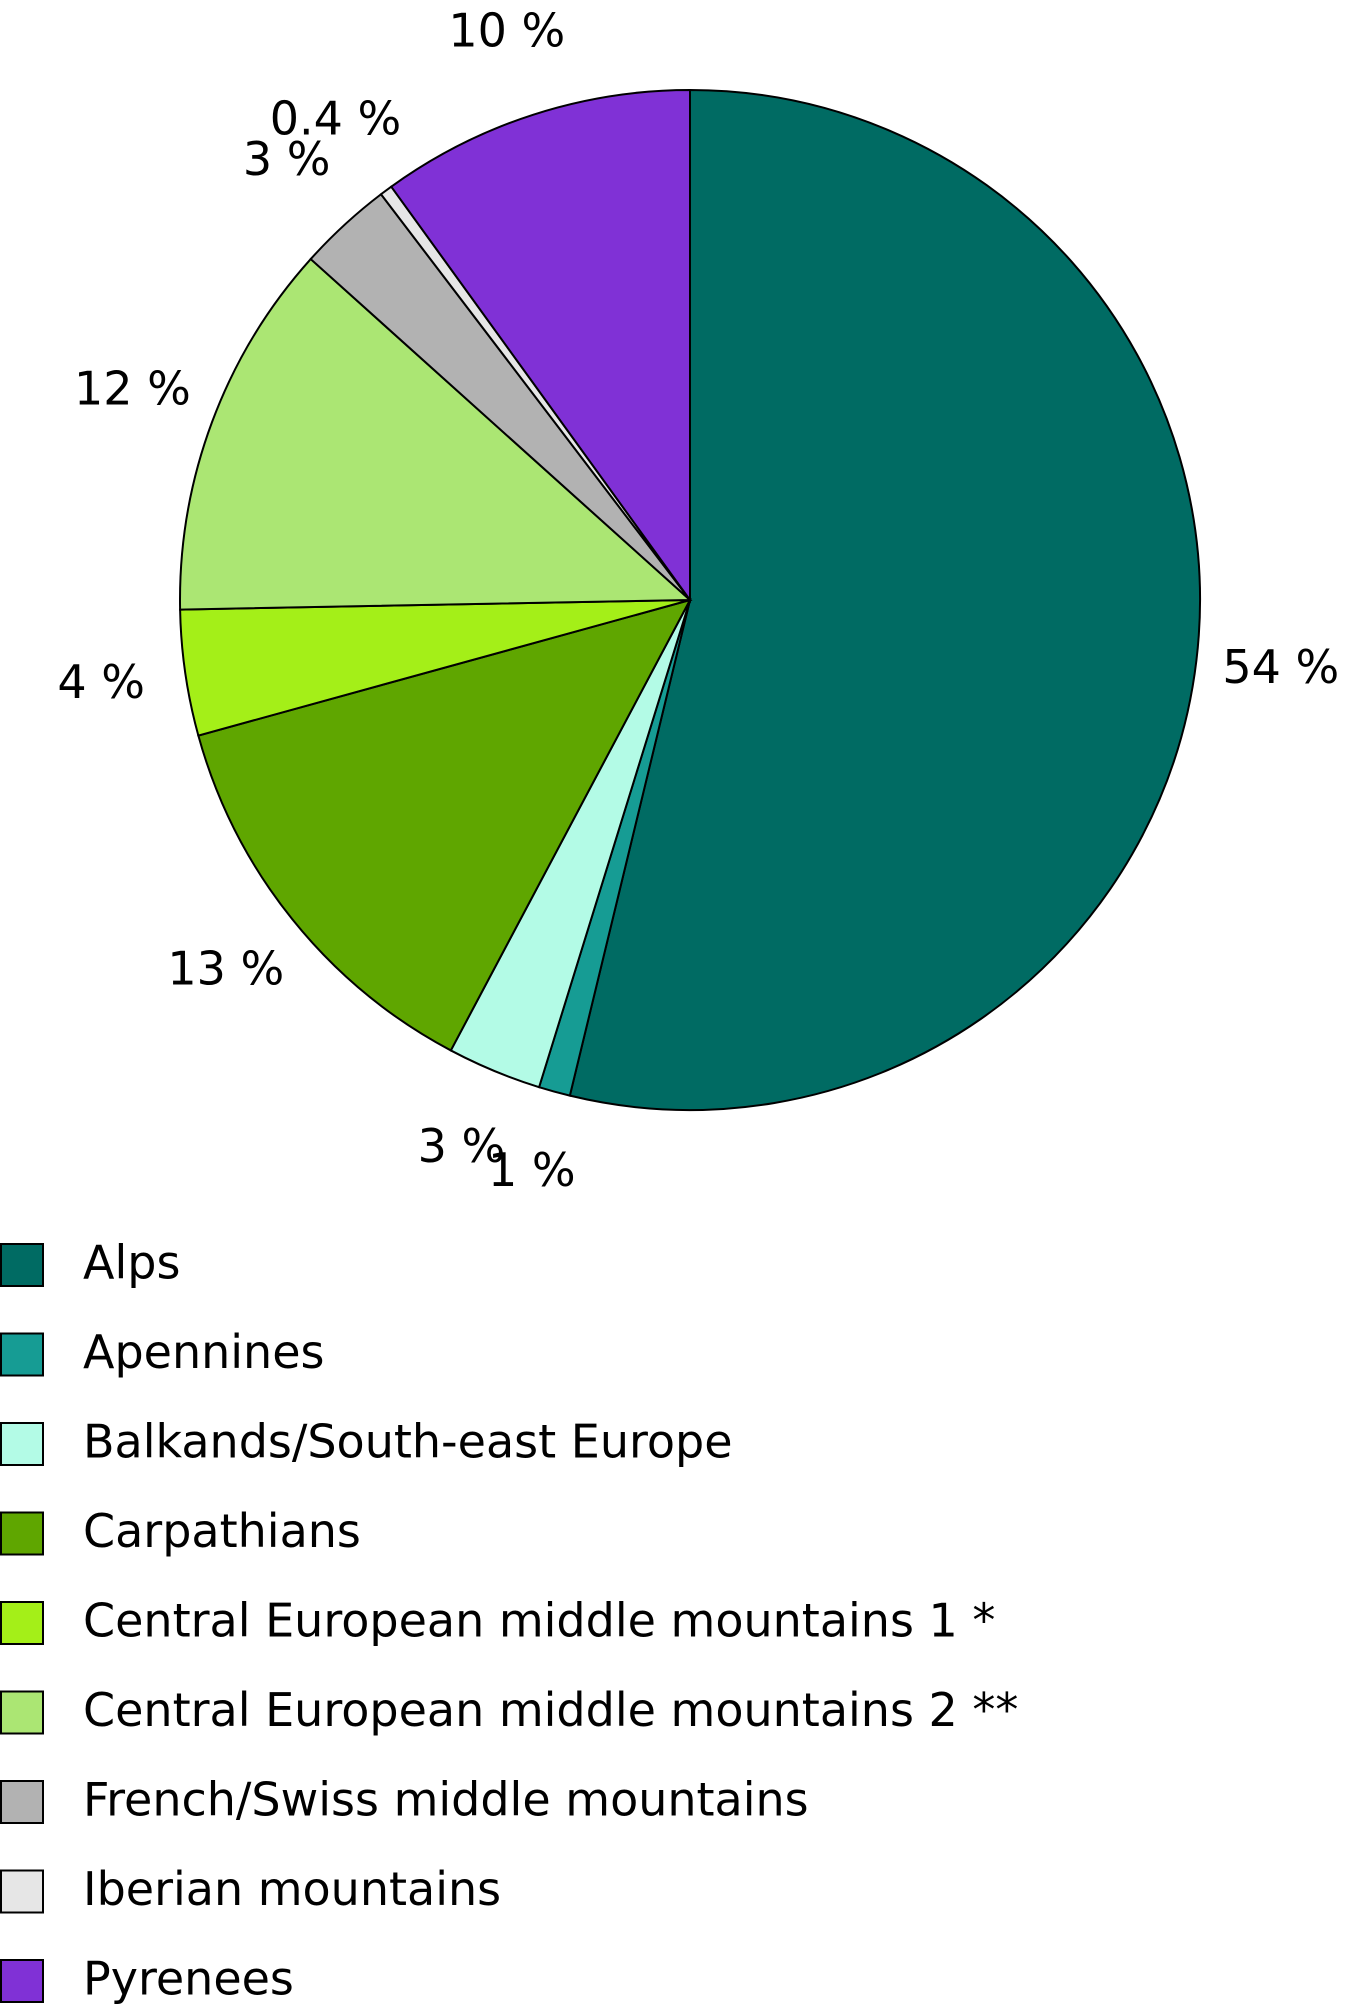 This screenshot has height=2006, width=1361. Describe the element at coordinates (1280, 667) in the screenshot. I see `slice-label: 54 %` at that location.